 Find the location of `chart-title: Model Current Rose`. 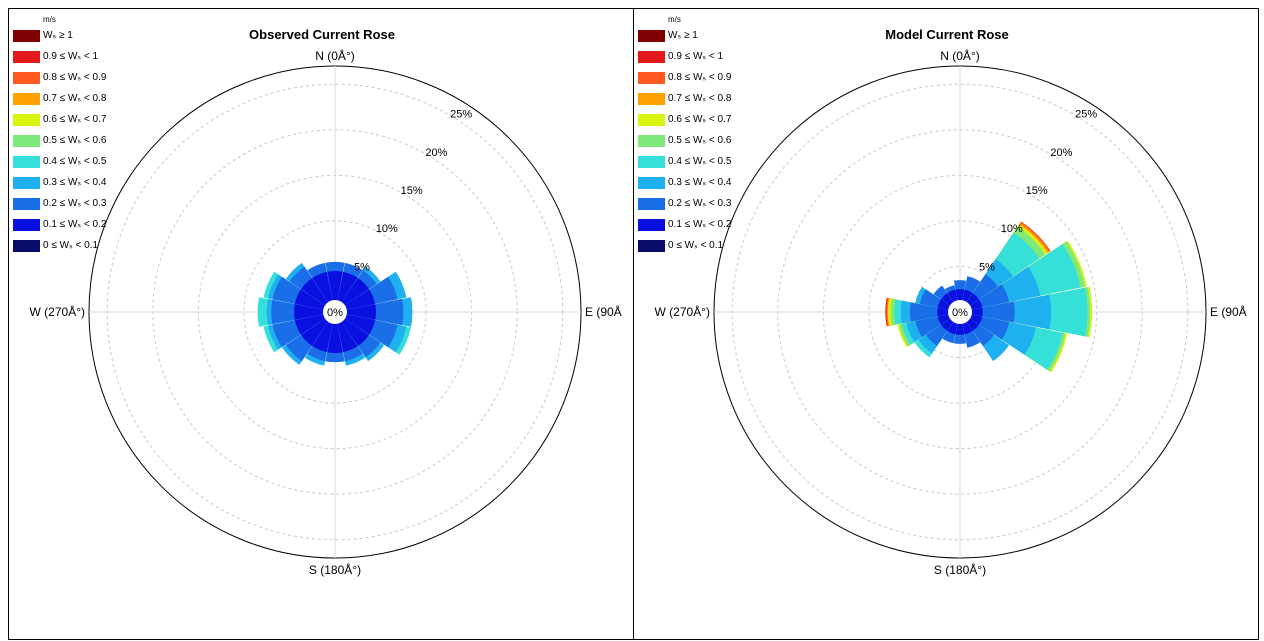

chart-title: Model Current Rose is located at coordinates (947, 34).